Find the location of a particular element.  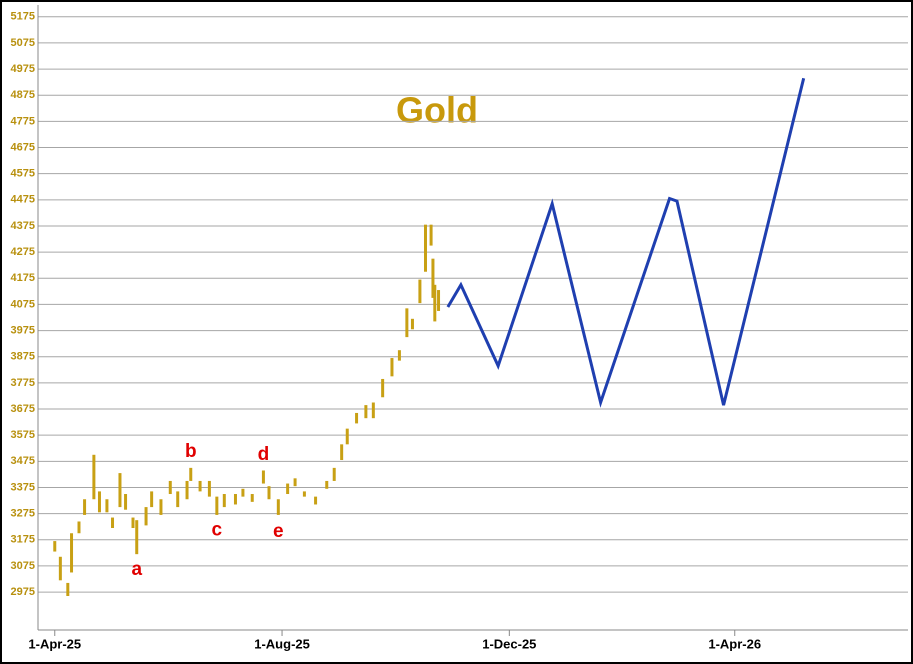

y-tick-label: 4575 is located at coordinates (23, 174).